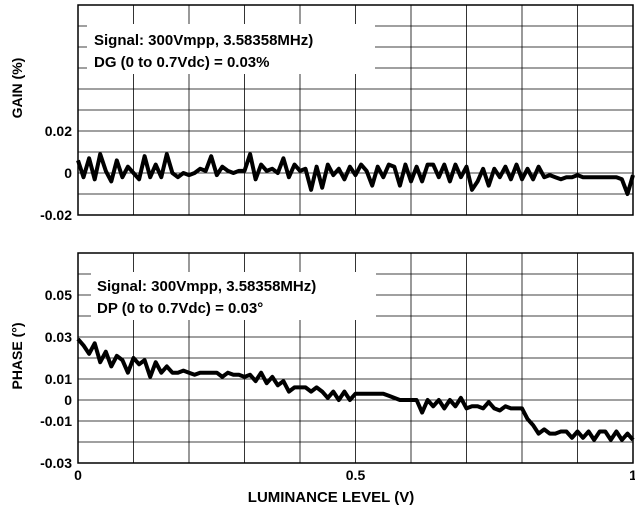 The height and width of the screenshot is (511, 635). Describe the element at coordinates (17, 355) in the screenshot. I see `phase-y-axis-label: PHASE (°)` at that location.